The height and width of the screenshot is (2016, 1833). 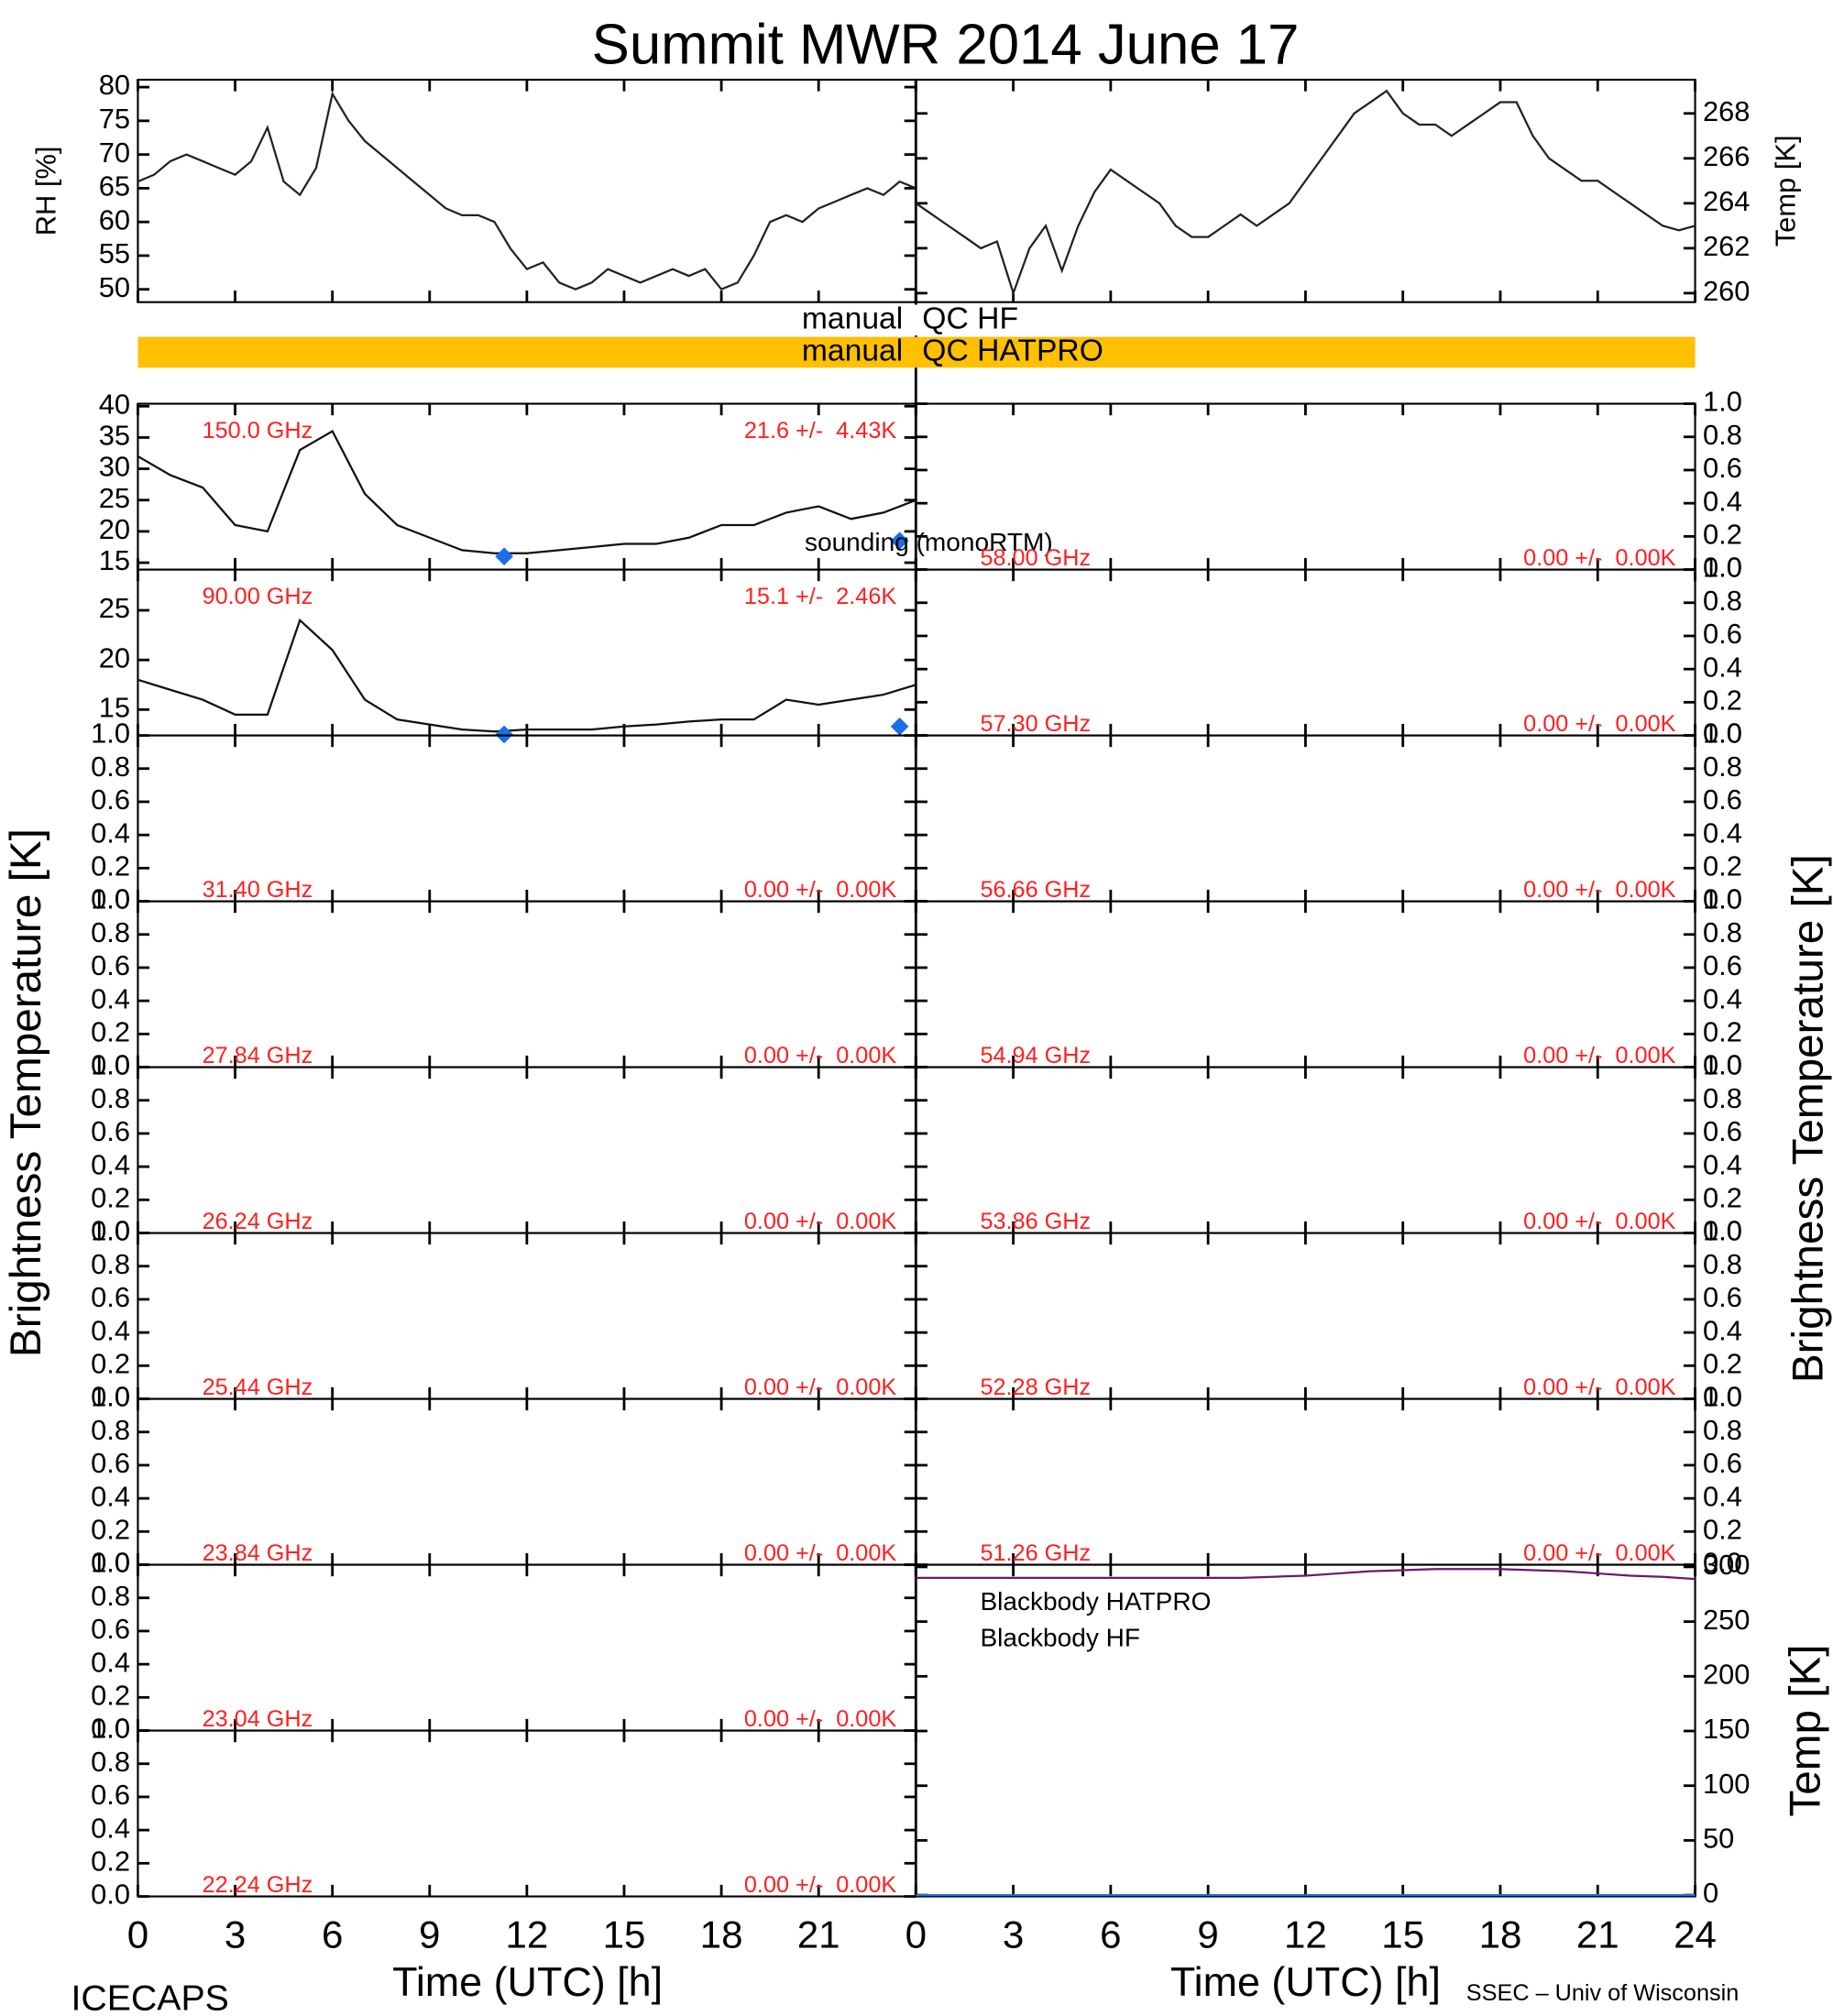 What do you see at coordinates (258, 1055) in the screenshot?
I see `frequency-label: 27.84 GHz` at bounding box center [258, 1055].